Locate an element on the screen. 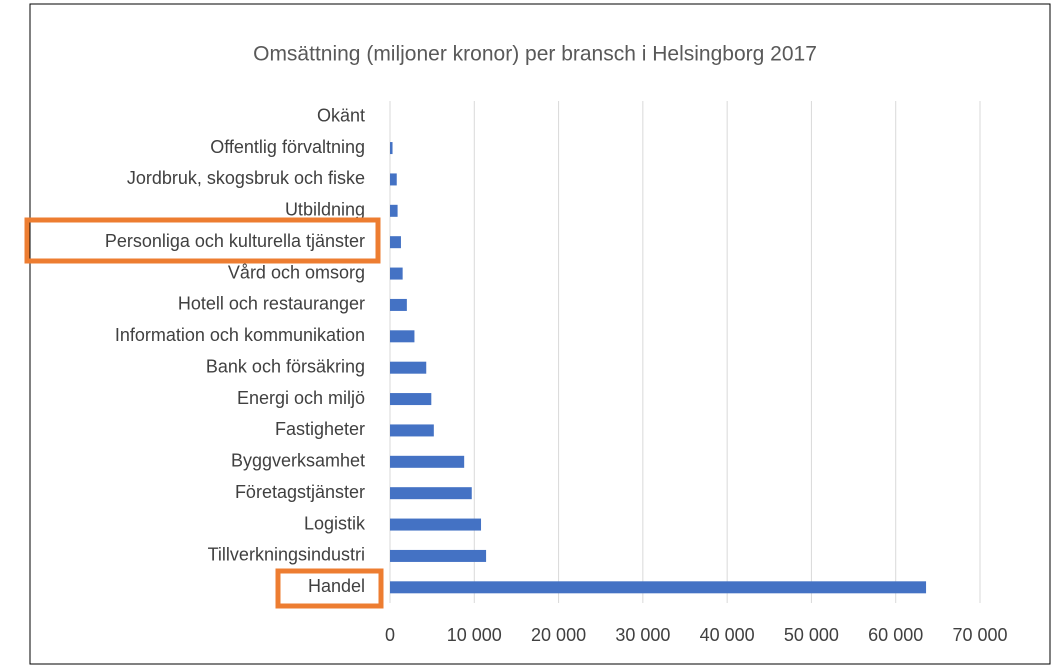 The width and height of the screenshot is (1058, 668). y-tick-label: Energi och miljö is located at coordinates (301, 398).